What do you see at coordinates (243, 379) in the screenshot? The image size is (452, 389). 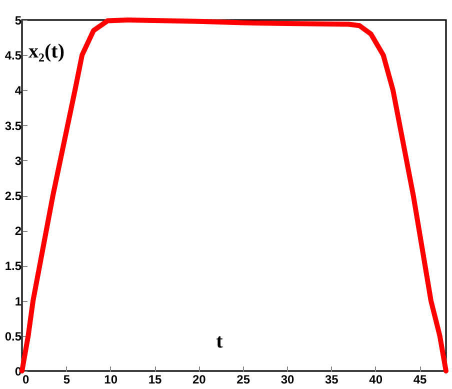 I see `x-tick-label: 25` at bounding box center [243, 379].